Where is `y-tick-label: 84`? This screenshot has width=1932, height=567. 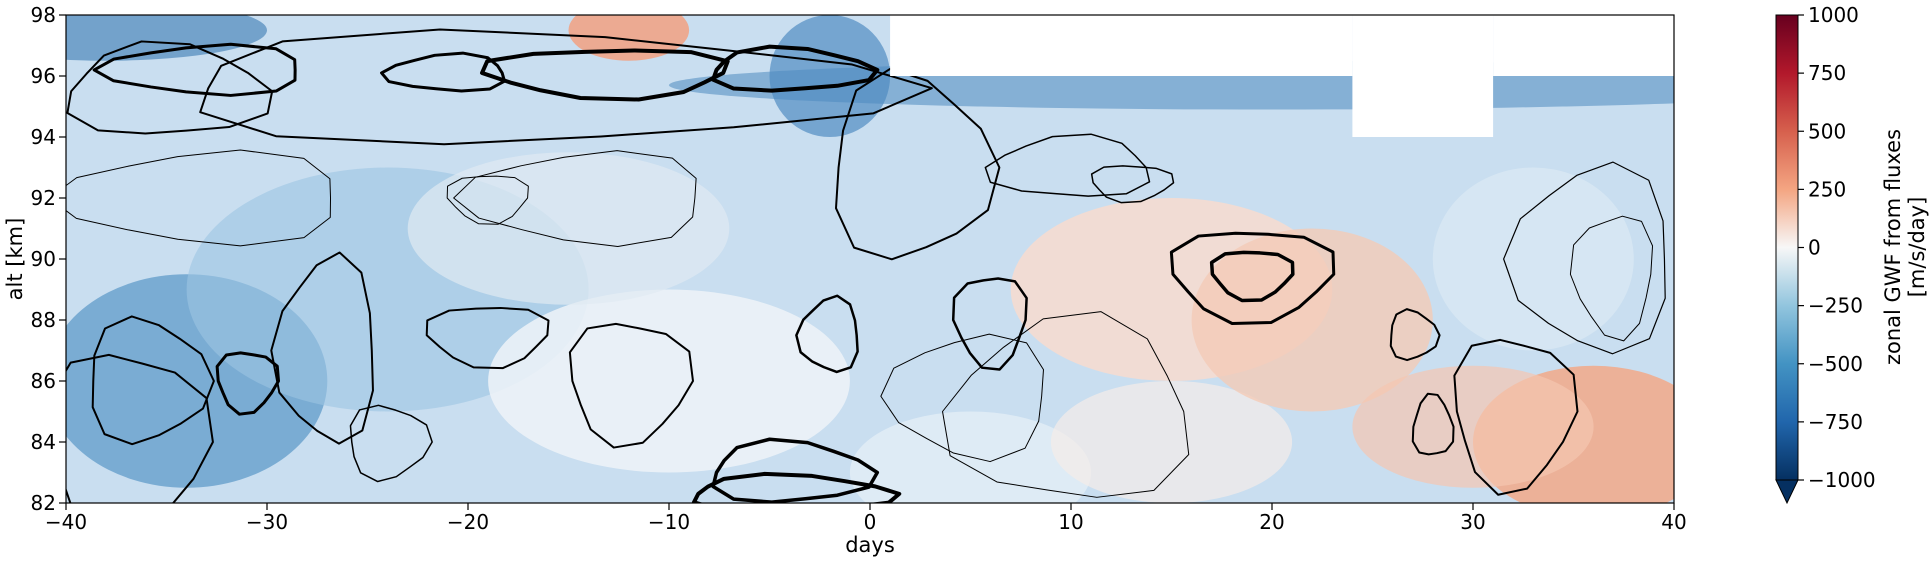
y-tick-label: 84 is located at coordinates (43, 442).